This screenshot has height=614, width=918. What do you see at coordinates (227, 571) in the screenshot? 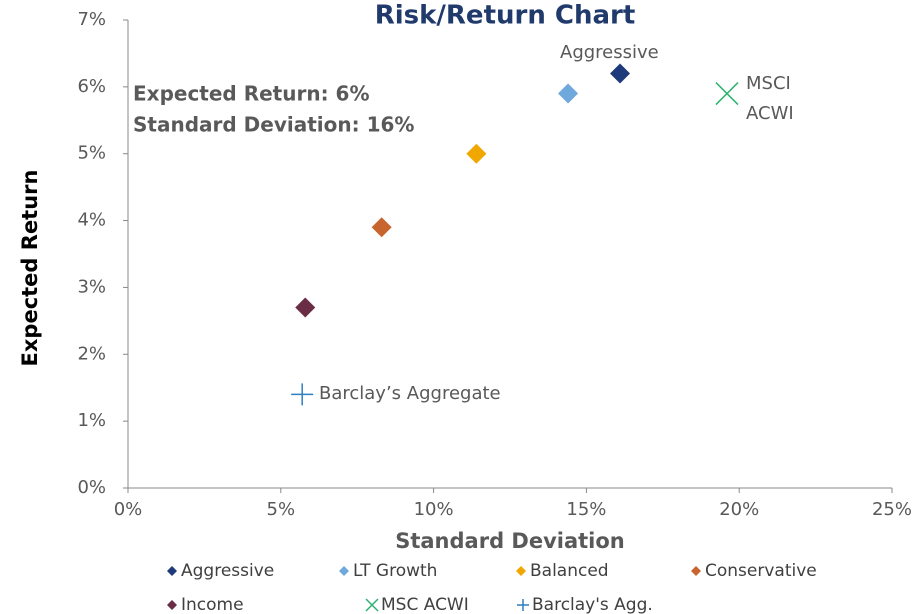
I see `legend-label: Aggressive` at bounding box center [227, 571].